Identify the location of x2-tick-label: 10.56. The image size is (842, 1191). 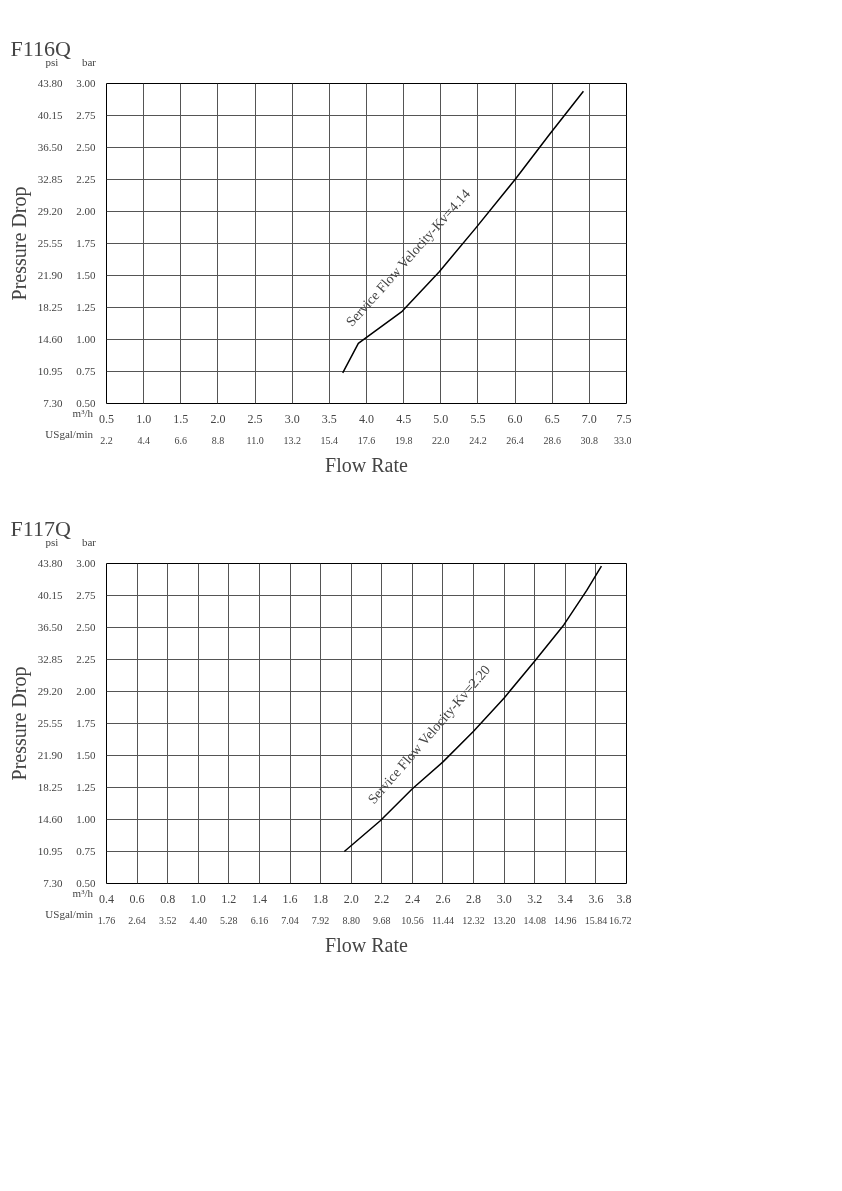
(412, 920).